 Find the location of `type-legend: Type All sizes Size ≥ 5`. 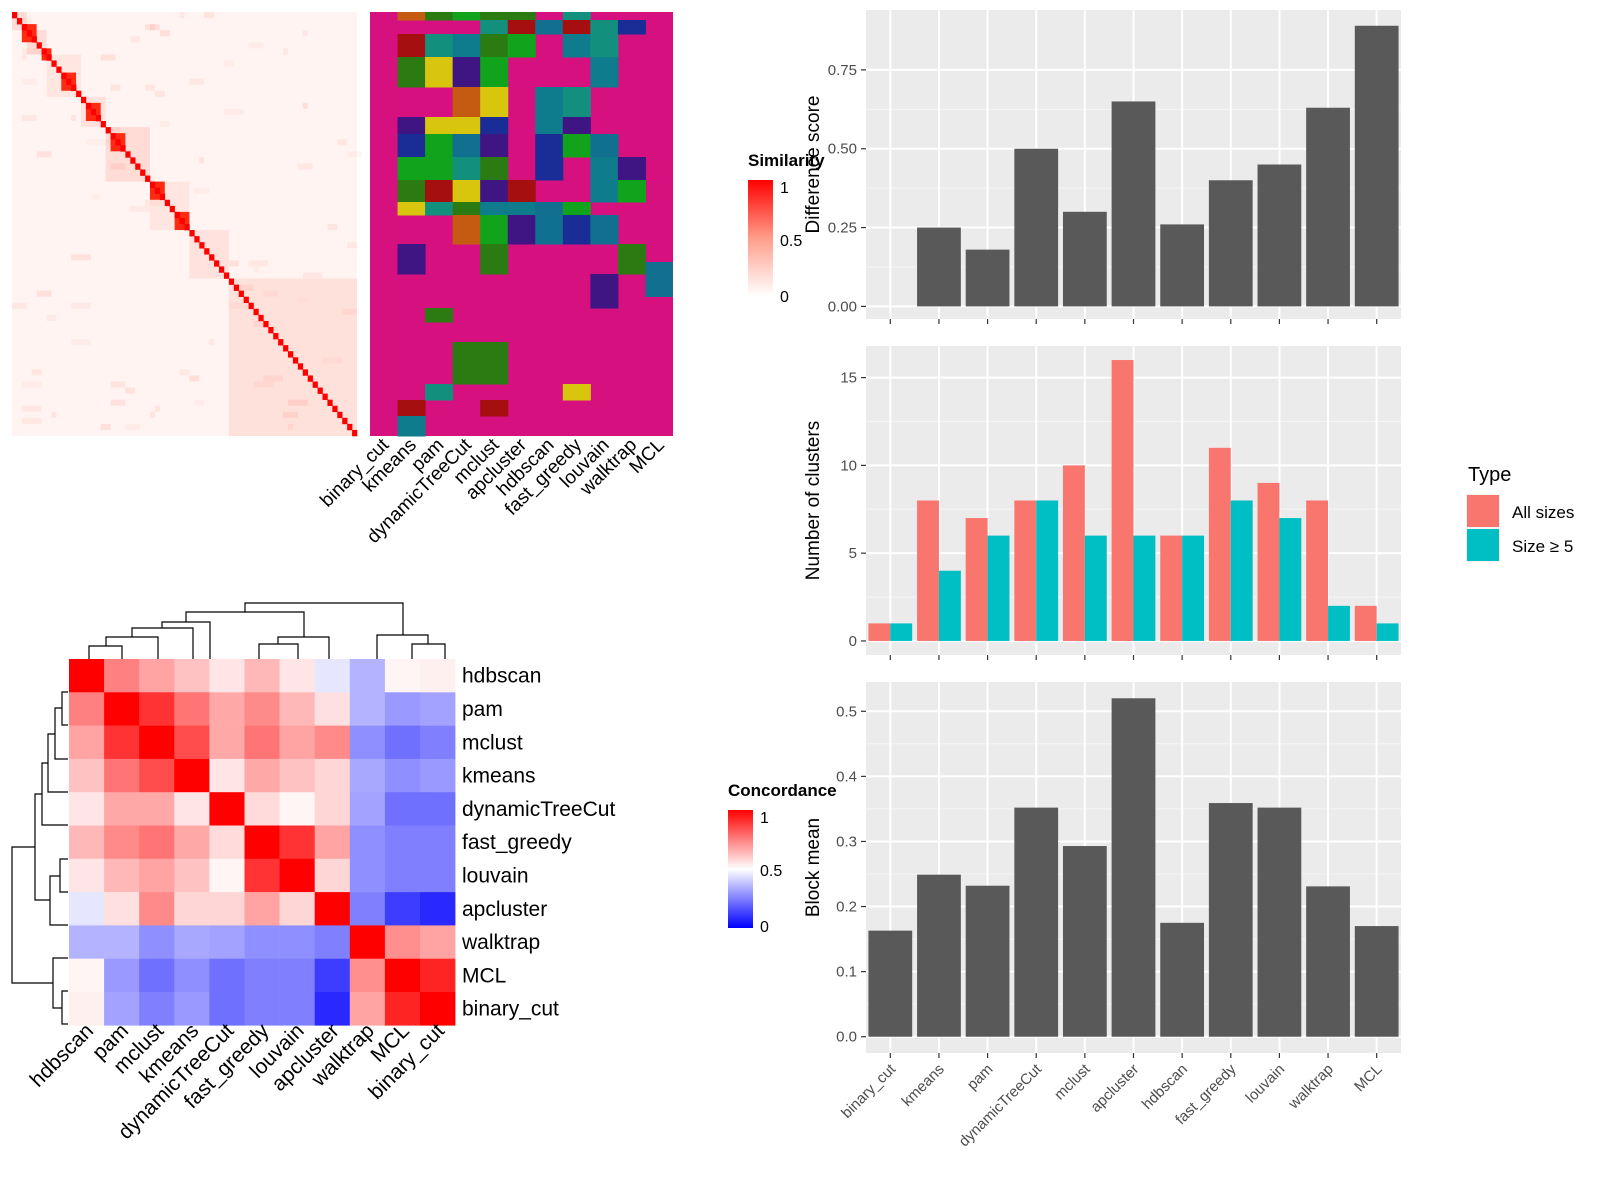

type-legend: Type All sizes Size ≥ 5 is located at coordinates (1520, 513).